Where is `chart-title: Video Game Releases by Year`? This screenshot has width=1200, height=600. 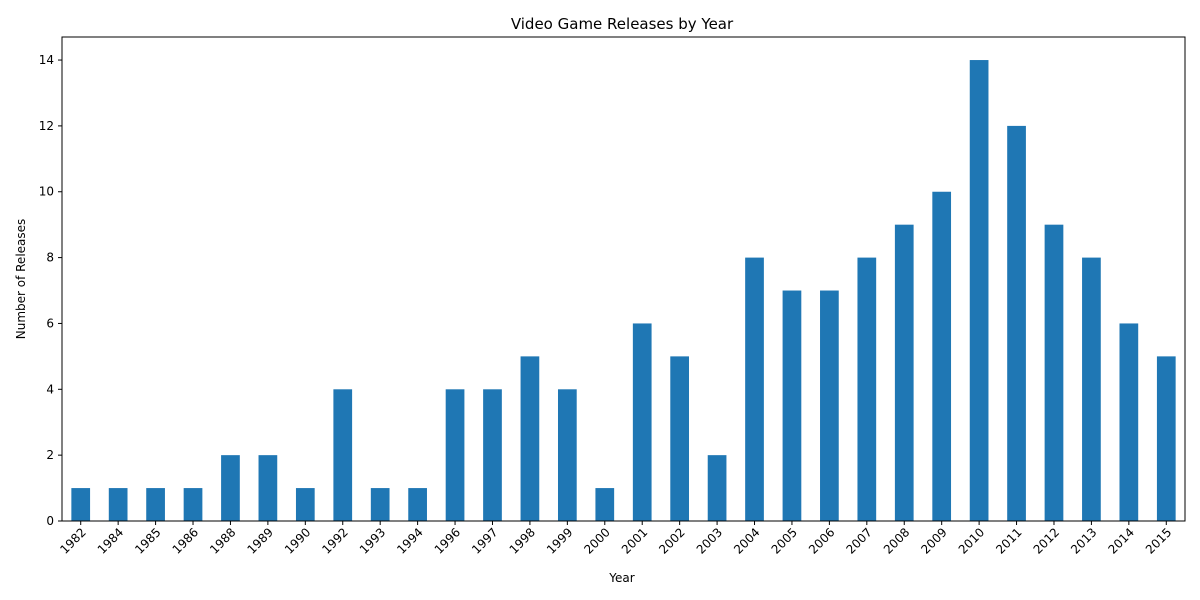 chart-title: Video Game Releases by Year is located at coordinates (622, 24).